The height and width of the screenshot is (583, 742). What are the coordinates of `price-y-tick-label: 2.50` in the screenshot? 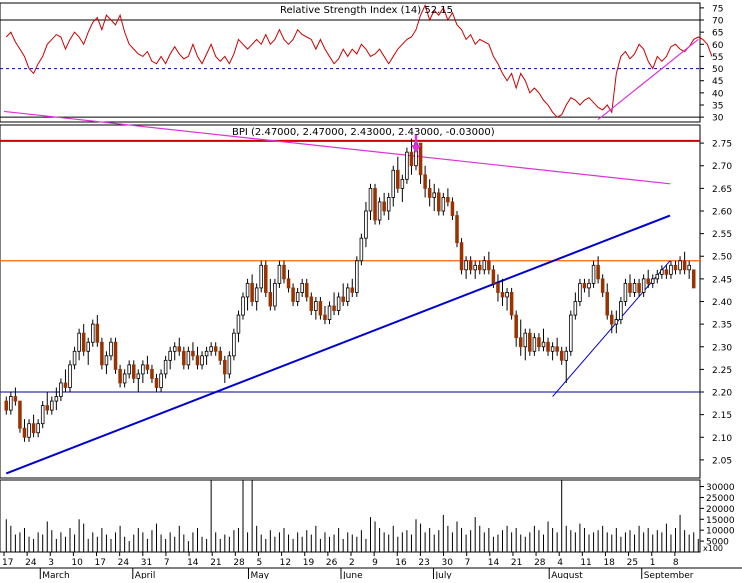 It's located at (722, 258).